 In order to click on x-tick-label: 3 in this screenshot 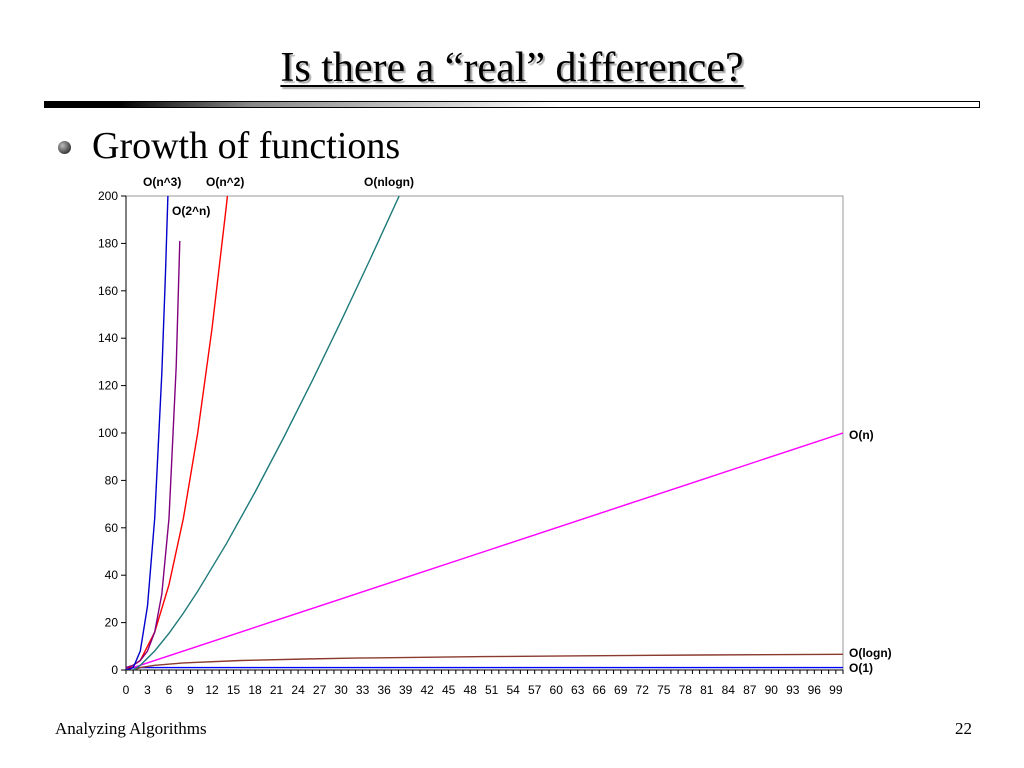, I will do `click(147, 690)`.